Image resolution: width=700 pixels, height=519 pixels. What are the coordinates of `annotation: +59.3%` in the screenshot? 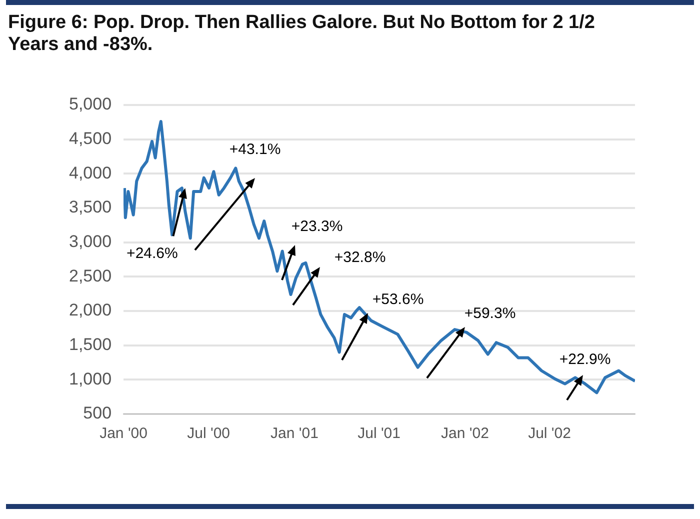 It's located at (490, 313).